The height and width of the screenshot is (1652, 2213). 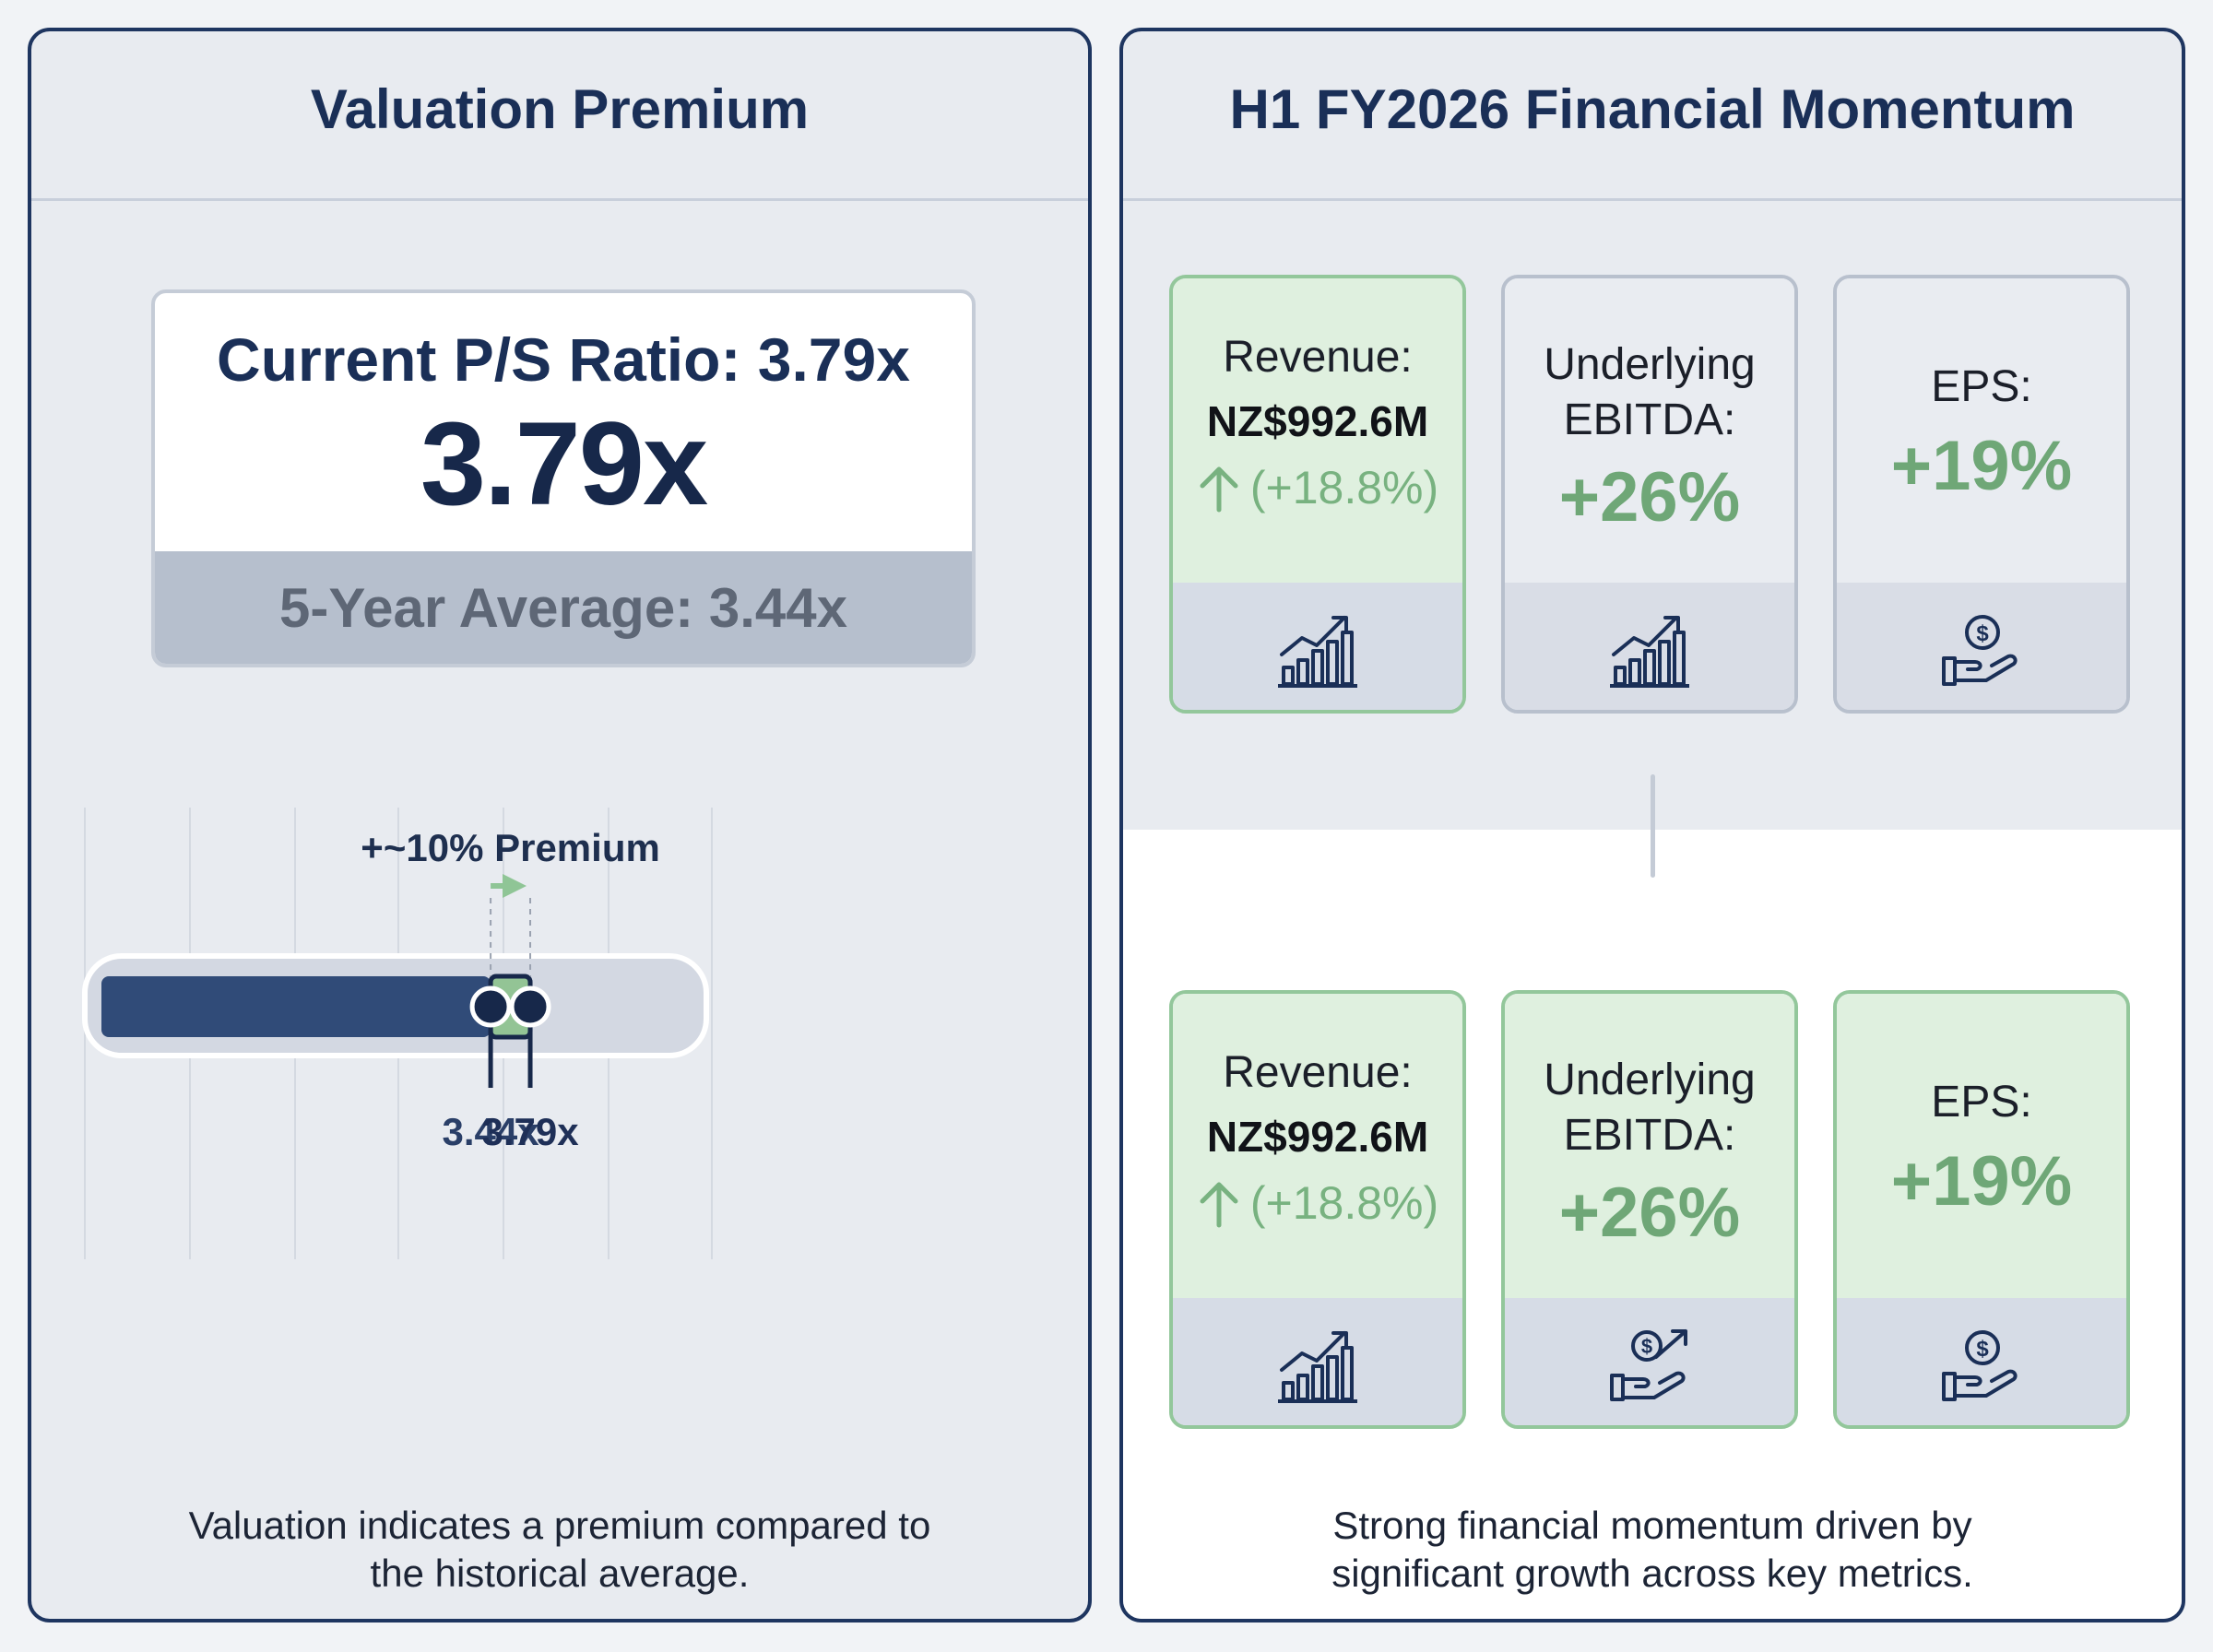 I want to click on premium-bar-chart: +~10% Premium 3.44x 3.79x, so click(x=397, y=1033).